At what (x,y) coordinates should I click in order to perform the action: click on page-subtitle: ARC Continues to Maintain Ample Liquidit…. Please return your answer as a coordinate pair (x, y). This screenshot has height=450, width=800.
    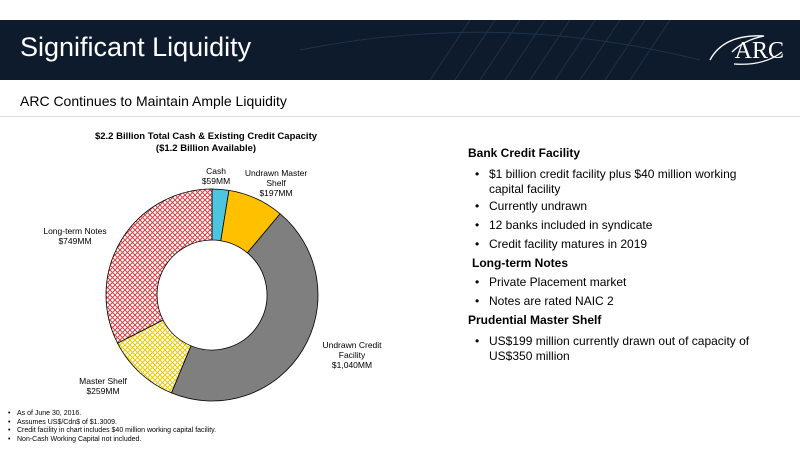
    Looking at the image, I should click on (153, 101).